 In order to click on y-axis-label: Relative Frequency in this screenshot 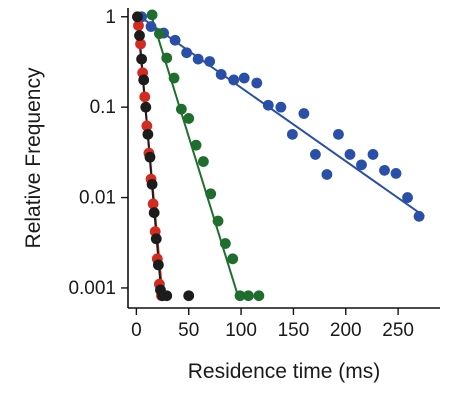, I will do `click(33, 157)`.